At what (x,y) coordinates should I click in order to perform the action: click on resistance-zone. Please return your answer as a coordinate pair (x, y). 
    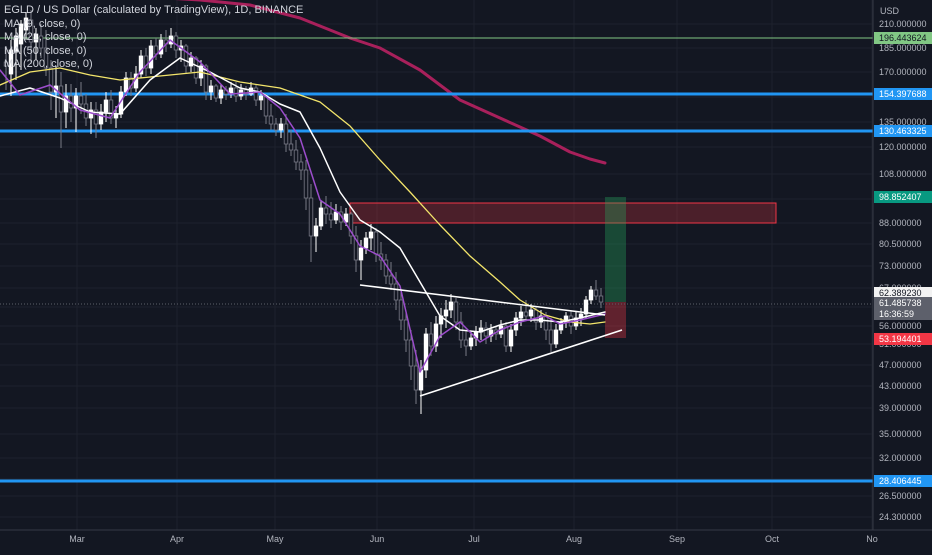
    Looking at the image, I should click on (563, 213).